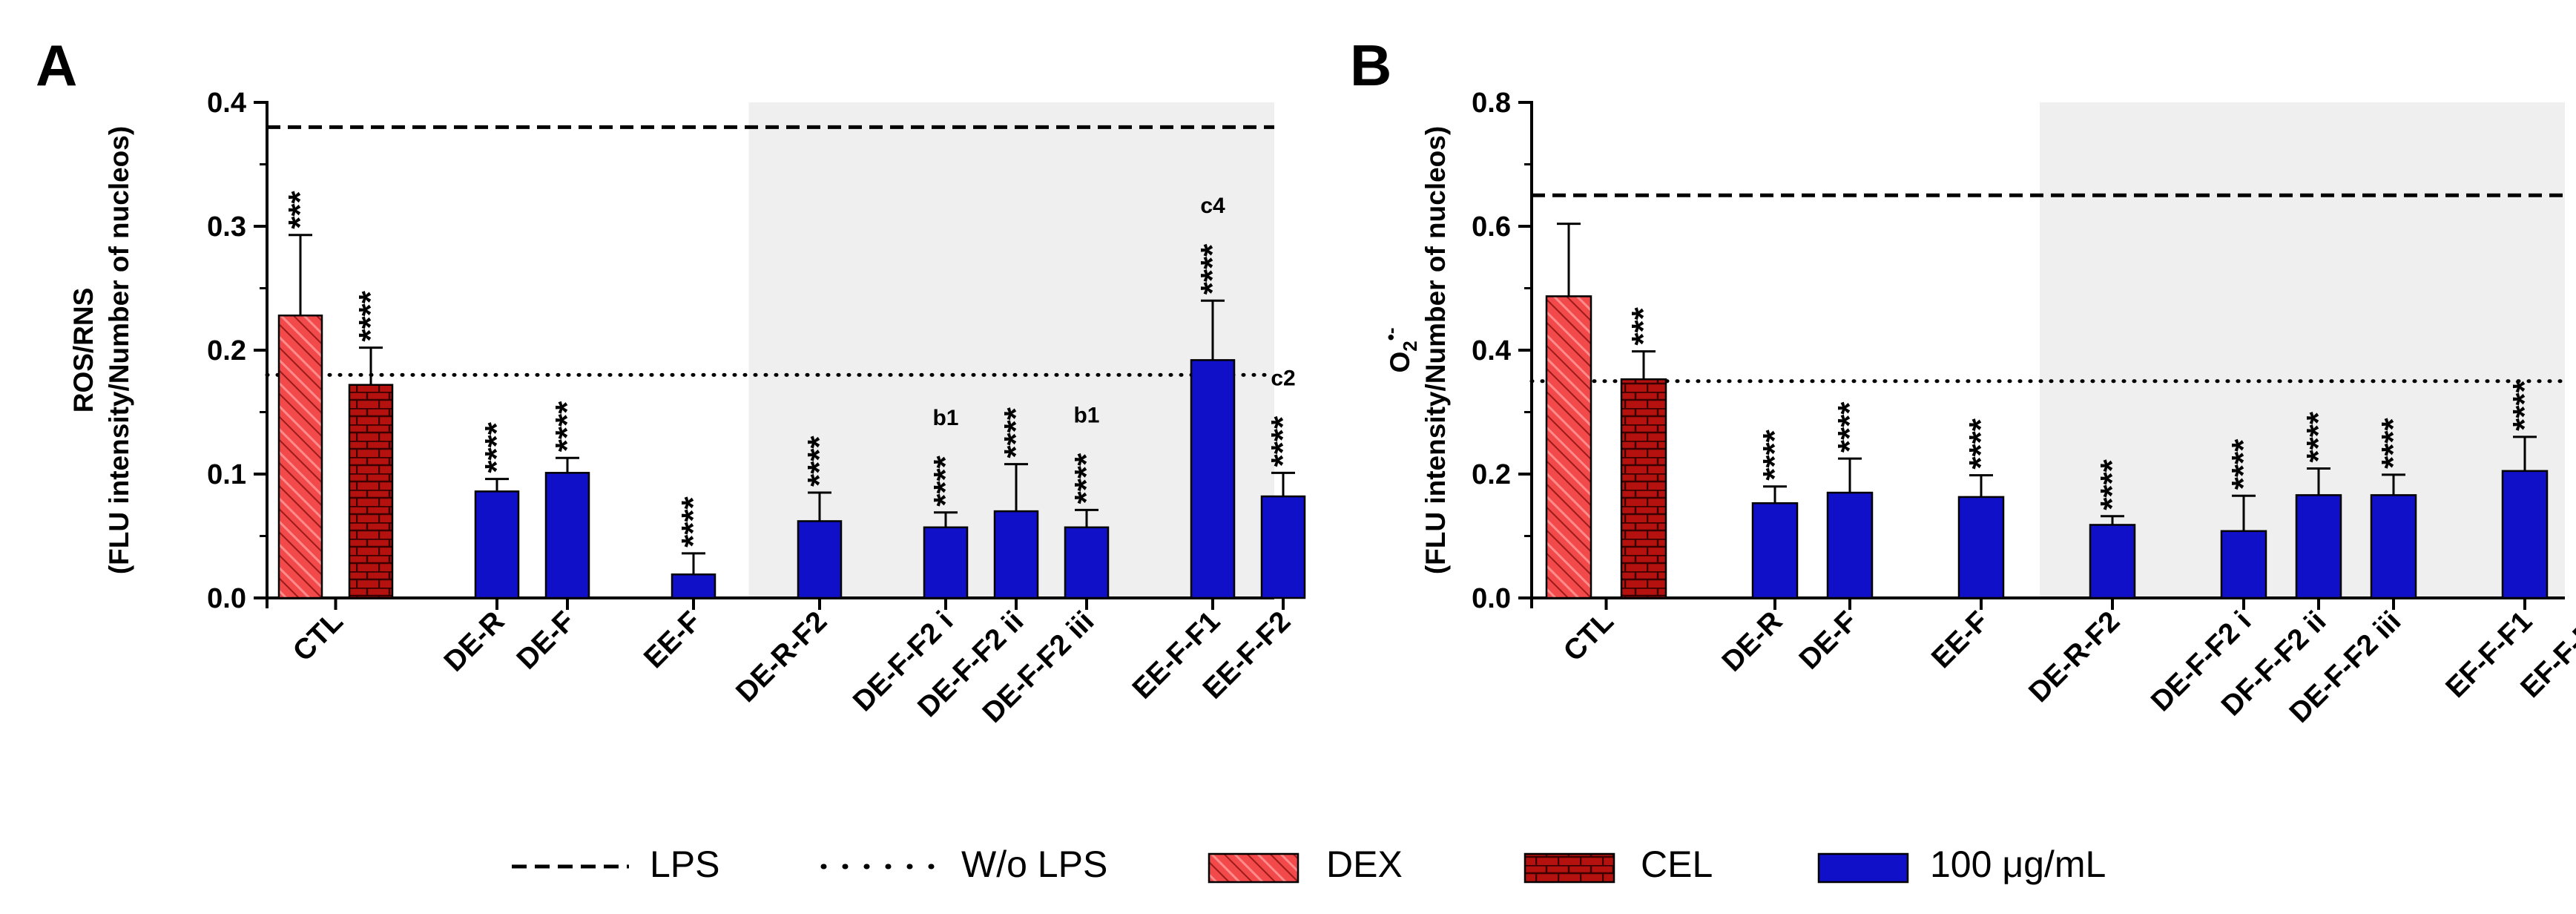 The width and height of the screenshot is (2576, 914). Describe the element at coordinates (1436, 350) in the screenshot. I see `panel-b-y-label-line2: (FLU intensity/Number of nucleos)` at that location.